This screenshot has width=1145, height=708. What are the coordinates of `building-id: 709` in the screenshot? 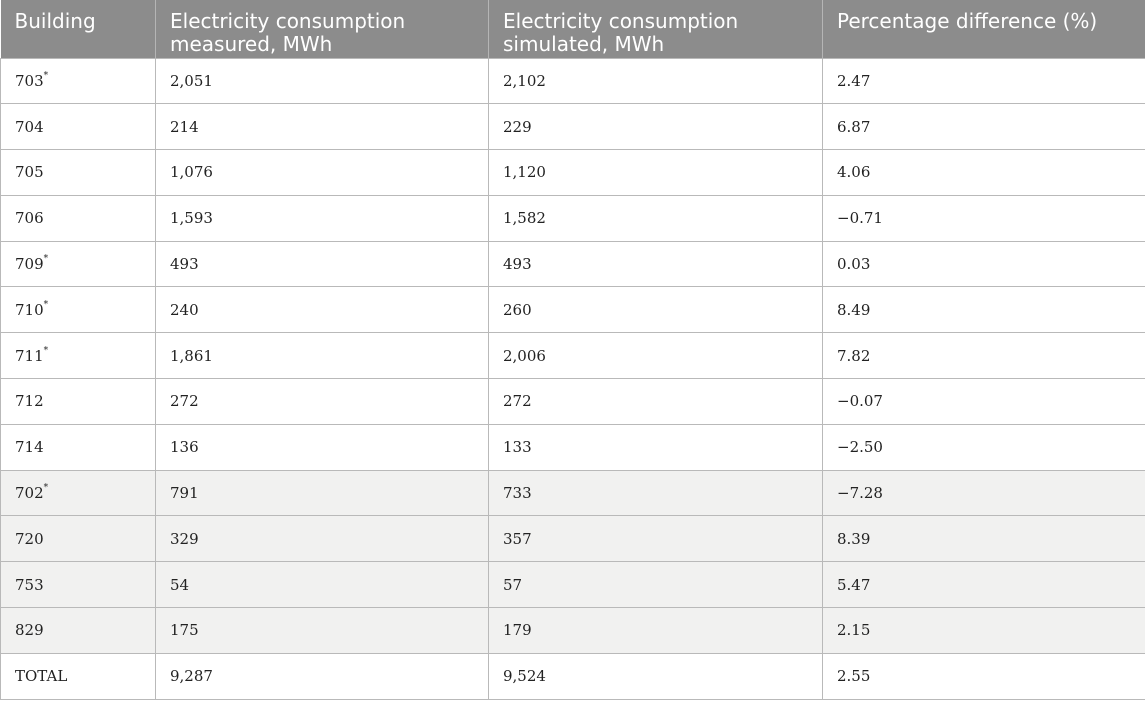 It's located at (29, 264).